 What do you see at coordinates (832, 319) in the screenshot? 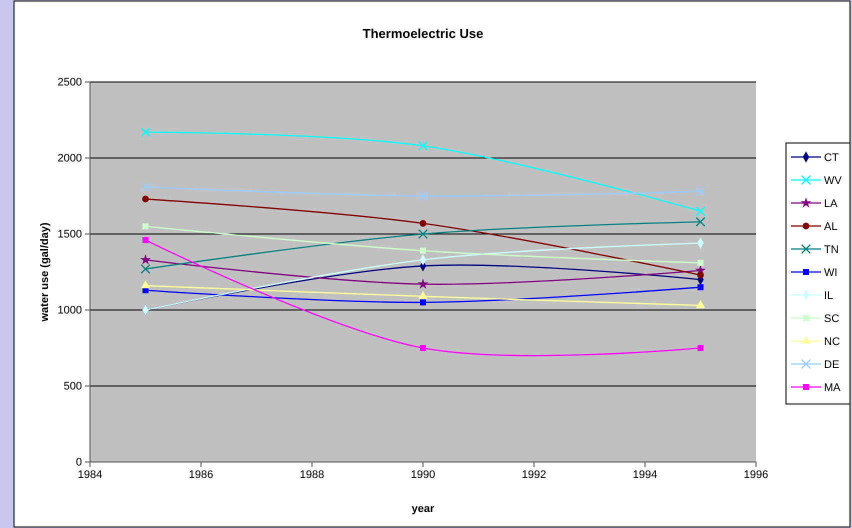
I see `legend-label: SC` at bounding box center [832, 319].